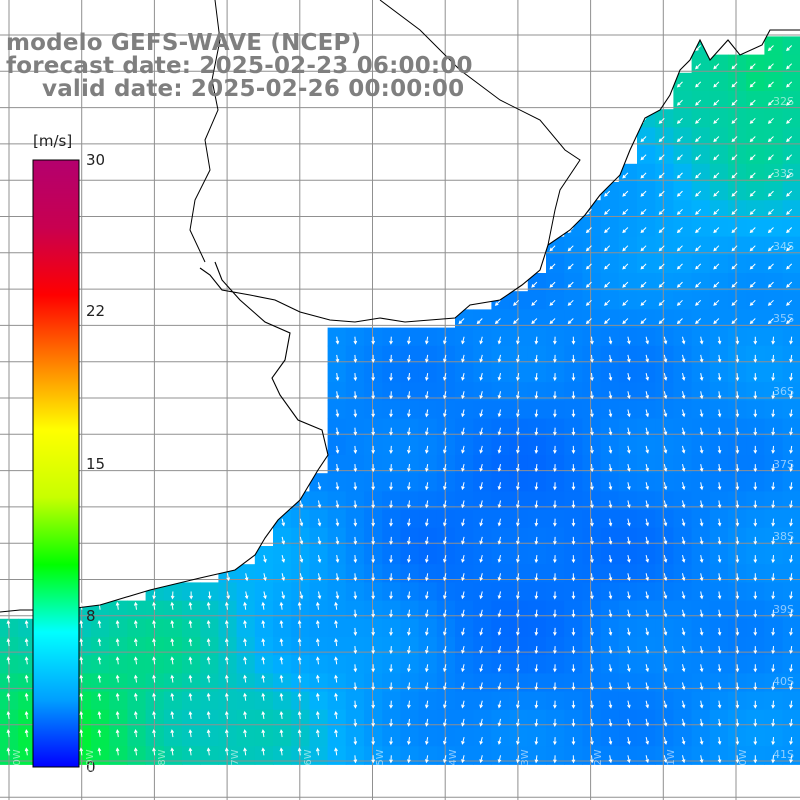 The image size is (800, 800). Describe the element at coordinates (783, 318) in the screenshot. I see `latitude-label: 35S` at that location.